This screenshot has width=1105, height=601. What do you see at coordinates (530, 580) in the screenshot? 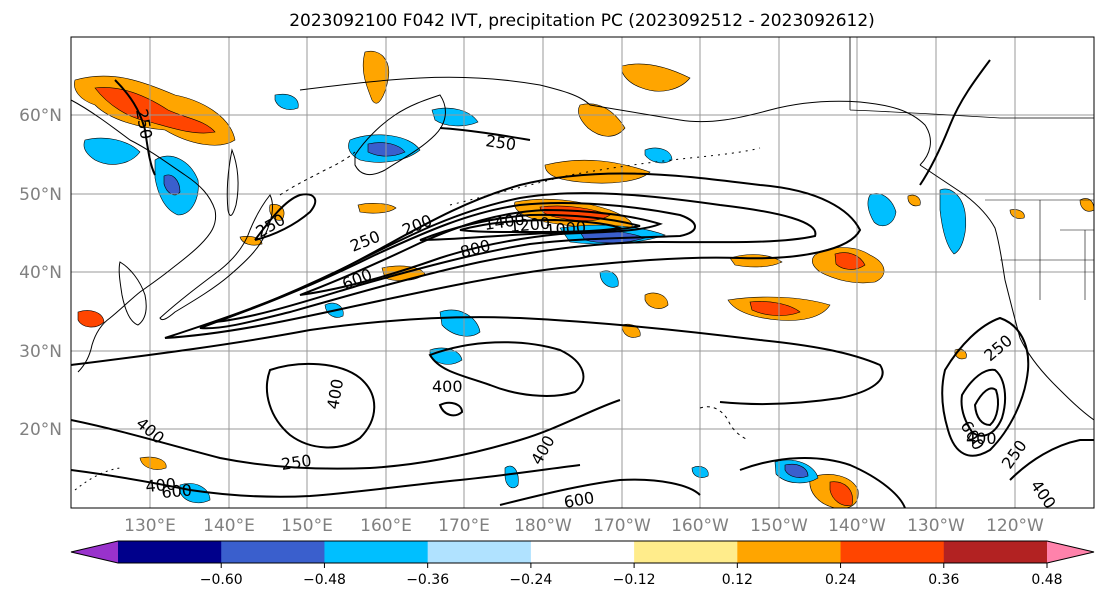
I see `colorbar-tick-label: −0.24` at bounding box center [530, 580].